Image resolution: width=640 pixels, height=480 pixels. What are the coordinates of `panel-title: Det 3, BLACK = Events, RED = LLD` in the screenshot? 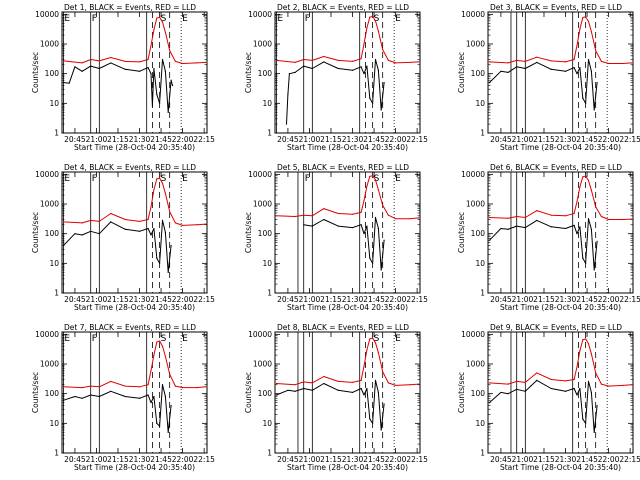 It's located at (556, 7).